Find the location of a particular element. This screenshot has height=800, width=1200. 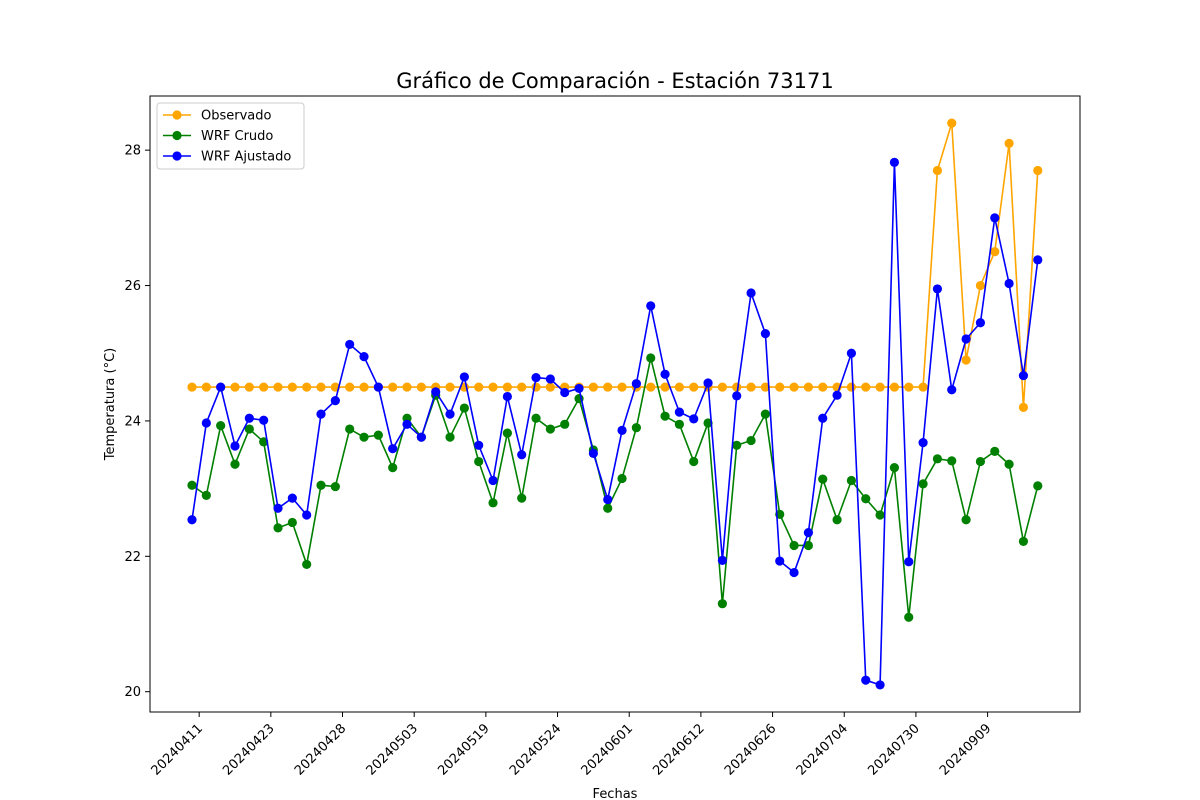

legend-label: WRF Ajustado is located at coordinates (246, 157).